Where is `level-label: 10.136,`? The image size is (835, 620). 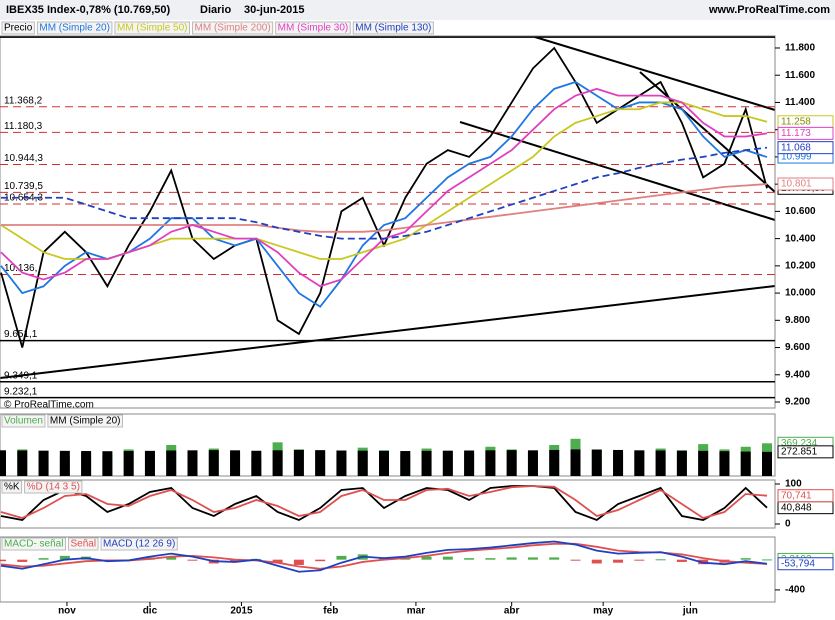
level-label: 10.136, is located at coordinates (20, 268).